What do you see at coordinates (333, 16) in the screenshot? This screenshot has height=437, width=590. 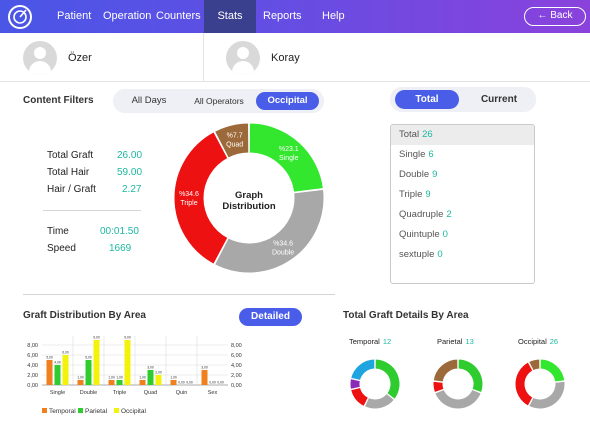 I see `nav-help: Help` at bounding box center [333, 16].